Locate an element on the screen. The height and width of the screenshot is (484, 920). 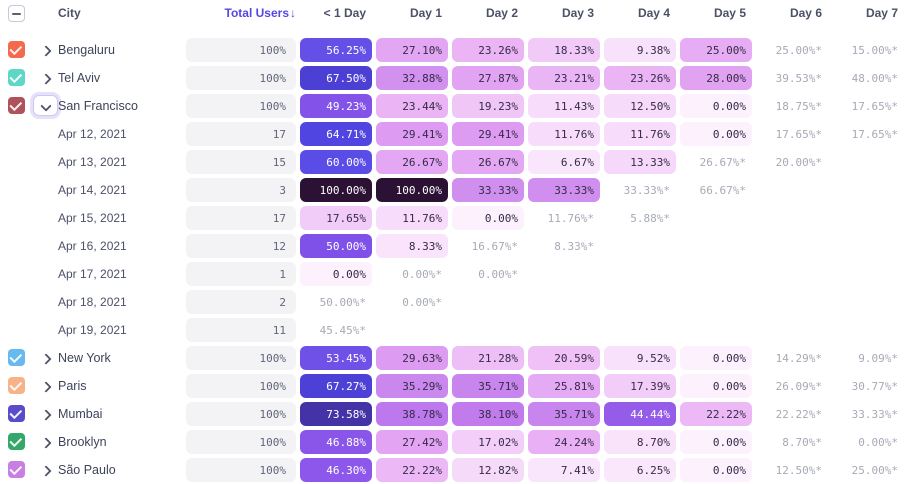
date-label: Apr 17, 2021 is located at coordinates (92, 274).